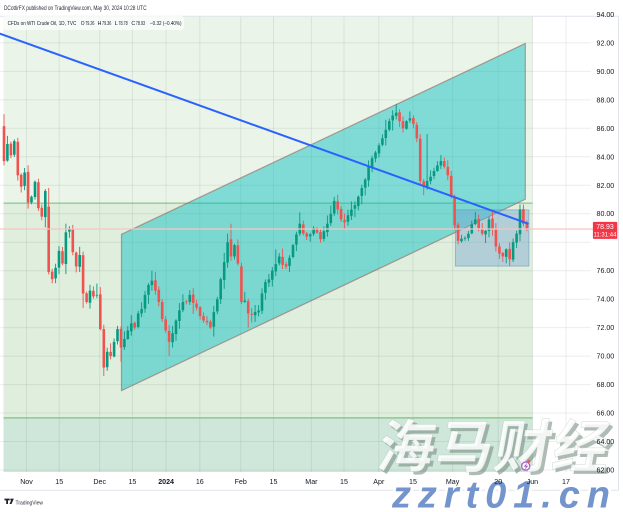  What do you see at coordinates (606, 15) in the screenshot?
I see `svg-text: 94.00` at bounding box center [606, 15].